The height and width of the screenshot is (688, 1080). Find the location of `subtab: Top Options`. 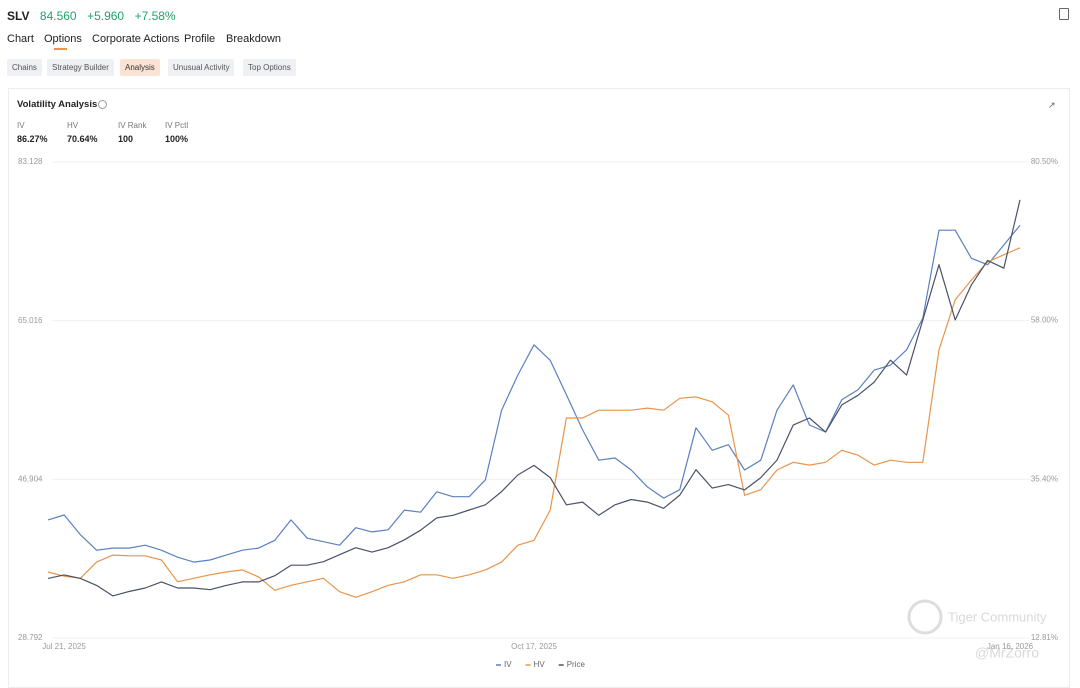

subtab: Top Options is located at coordinates (269, 67).